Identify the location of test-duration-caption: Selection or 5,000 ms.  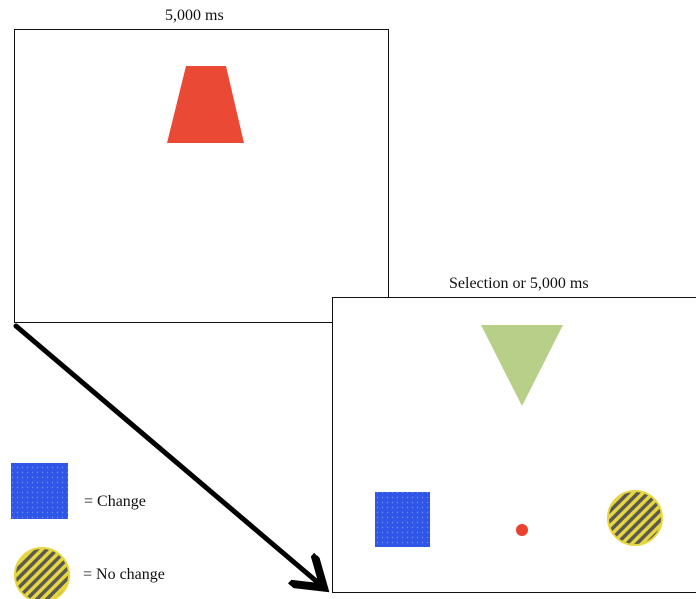
(519, 283).